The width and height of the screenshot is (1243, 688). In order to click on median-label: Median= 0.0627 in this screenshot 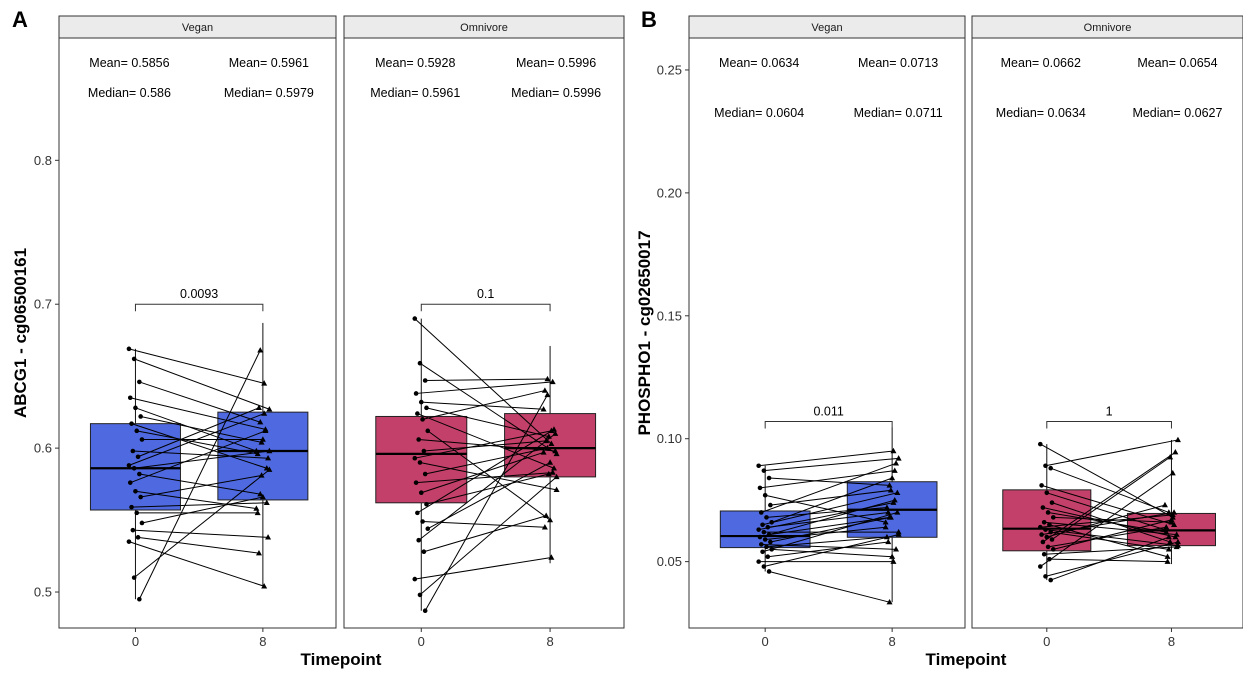, I will do `click(1177, 113)`.